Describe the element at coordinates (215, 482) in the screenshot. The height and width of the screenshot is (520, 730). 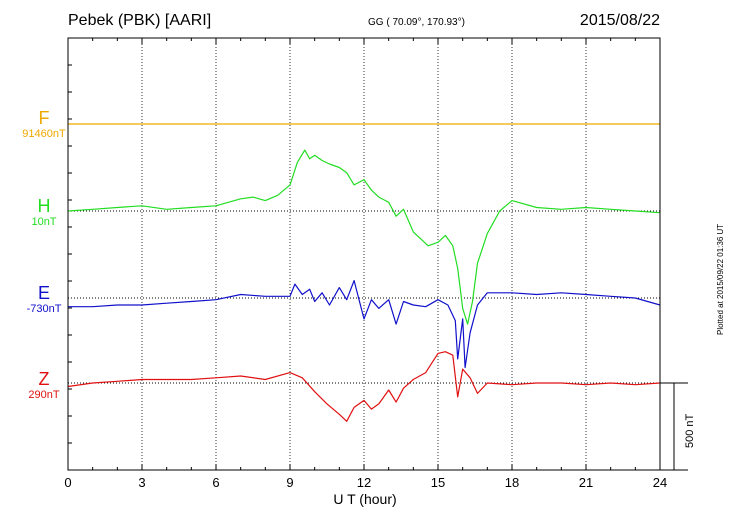
I see `x-tick-label-6: 6` at that location.